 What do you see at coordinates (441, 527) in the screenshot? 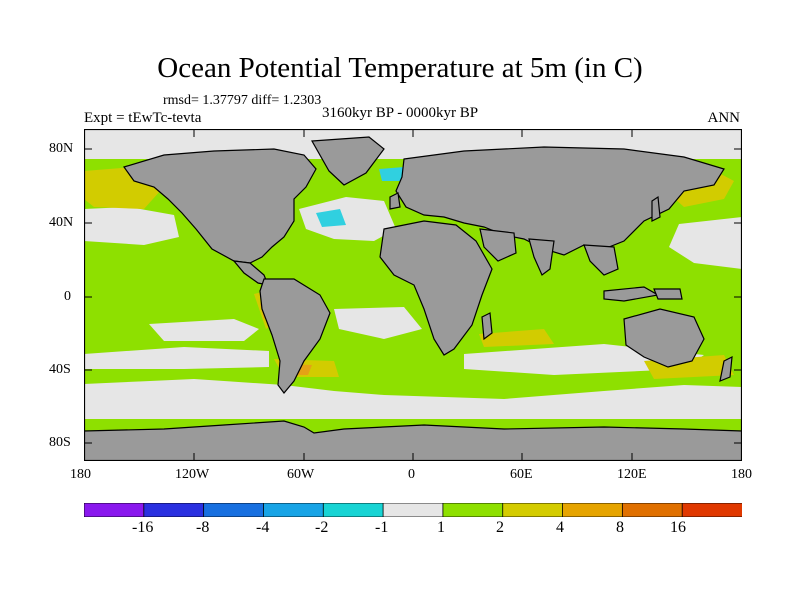
I see `colorbar-label: 1` at bounding box center [441, 527].